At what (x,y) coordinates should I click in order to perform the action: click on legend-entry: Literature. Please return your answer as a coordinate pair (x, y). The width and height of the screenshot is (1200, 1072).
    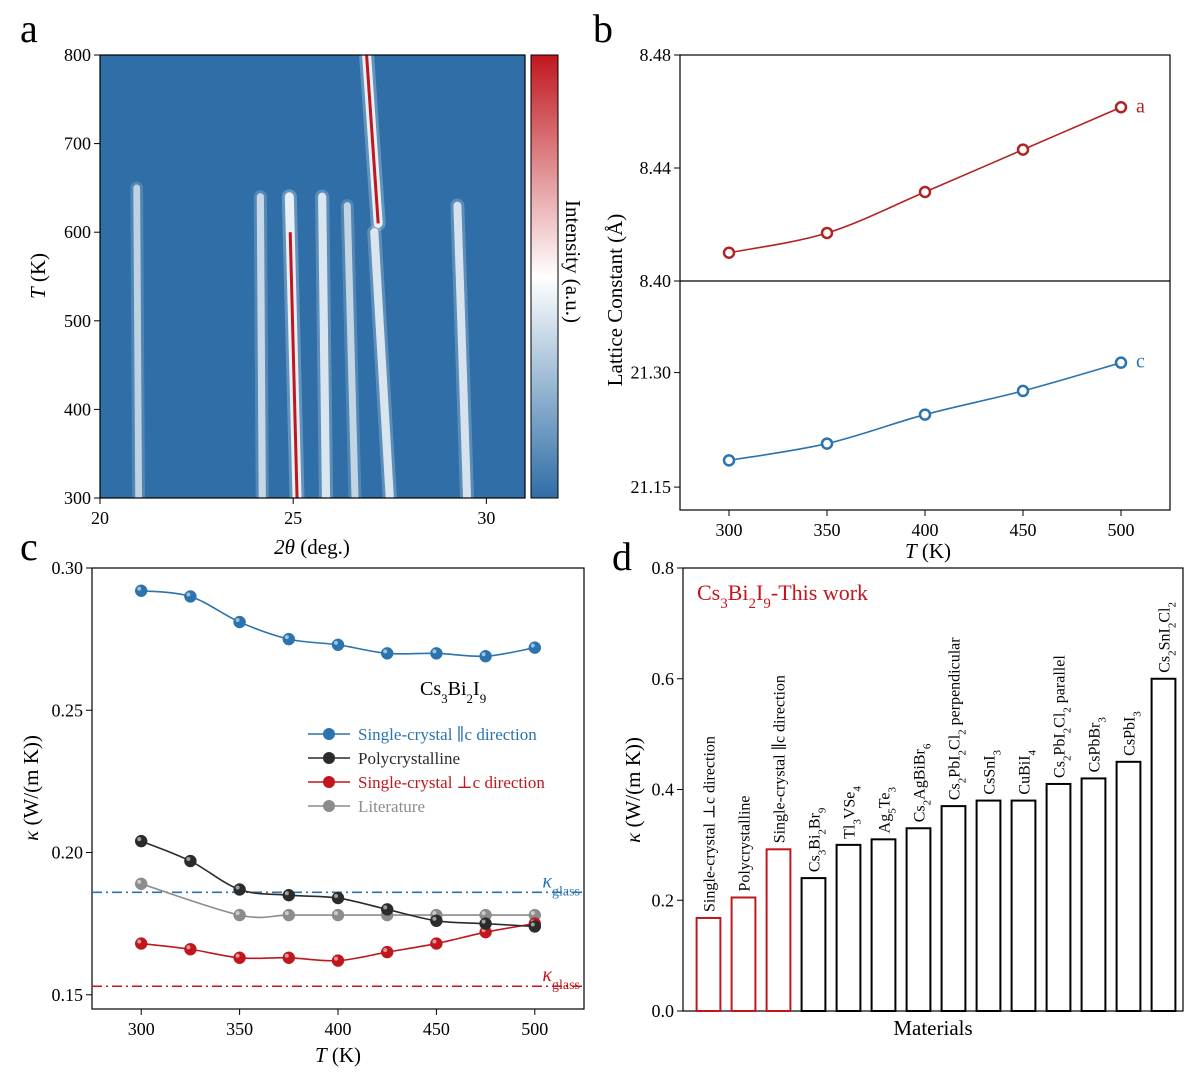
    Looking at the image, I should click on (391, 806).